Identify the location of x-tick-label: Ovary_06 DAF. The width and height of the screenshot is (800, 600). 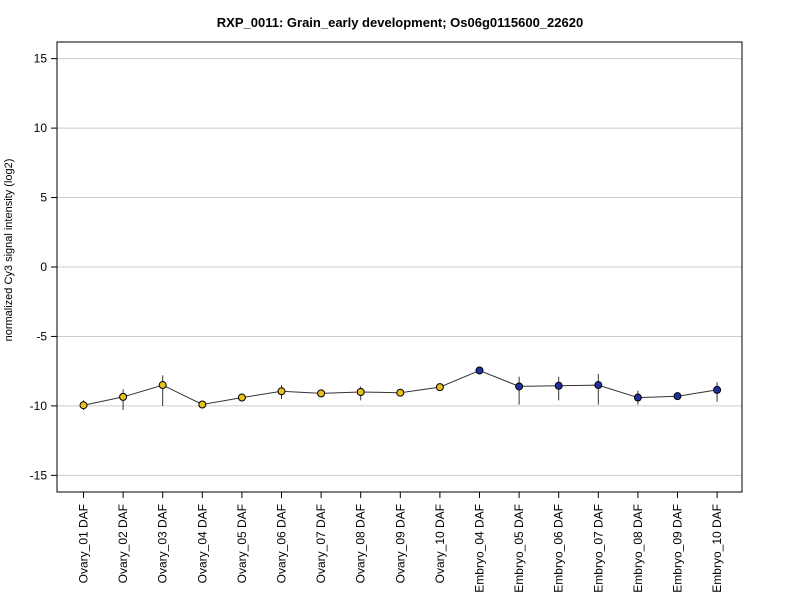
(282, 543).